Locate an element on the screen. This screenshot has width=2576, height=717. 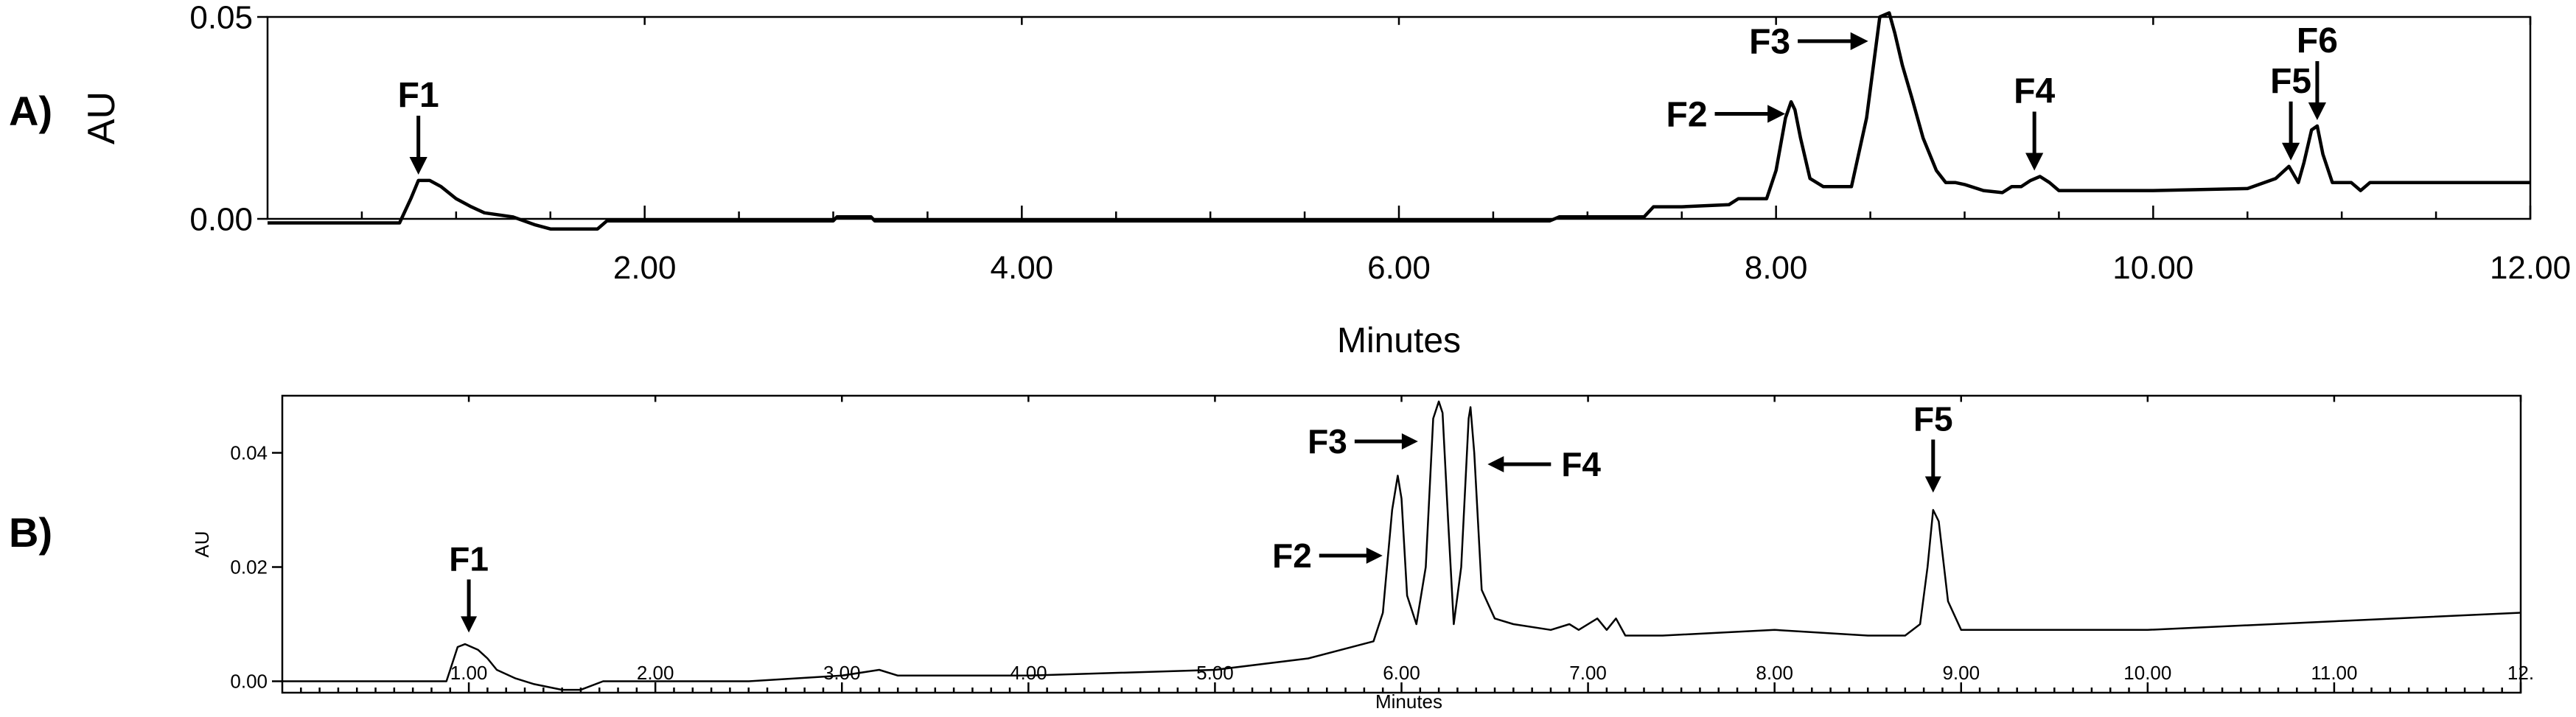
peak-label: F6 is located at coordinates (2317, 41).